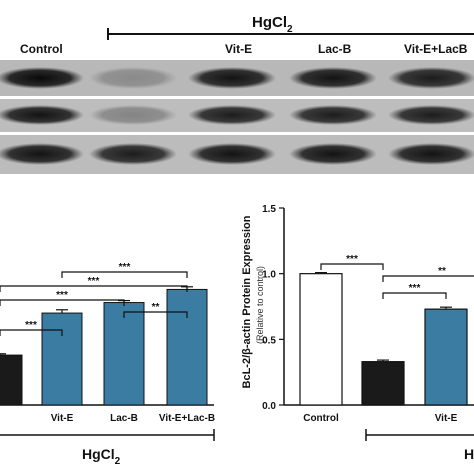 Image resolution: width=474 pixels, height=474 pixels. I want to click on left-significance-label: **, so click(156, 307).